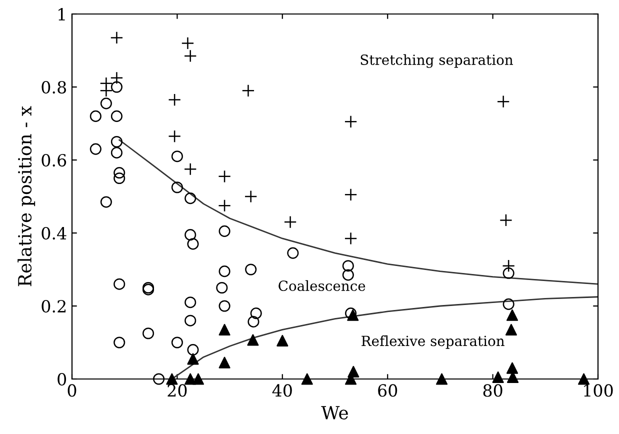 This screenshot has height=434, width=619. I want to click on y-tick-label: 0.8, so click(54, 87).